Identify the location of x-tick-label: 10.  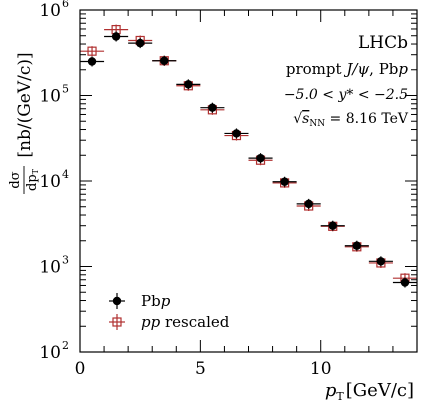
(321, 369).